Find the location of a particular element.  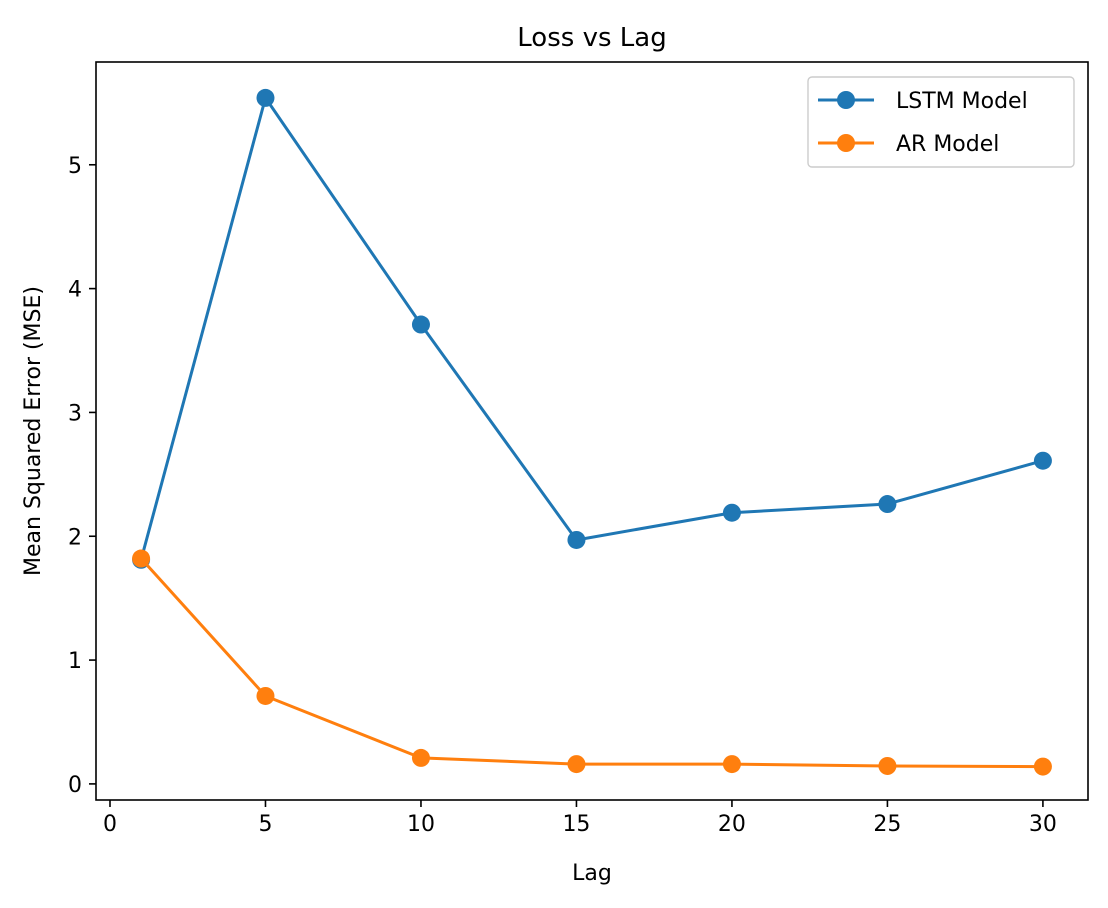

x-tick-label: 15 is located at coordinates (576, 824).